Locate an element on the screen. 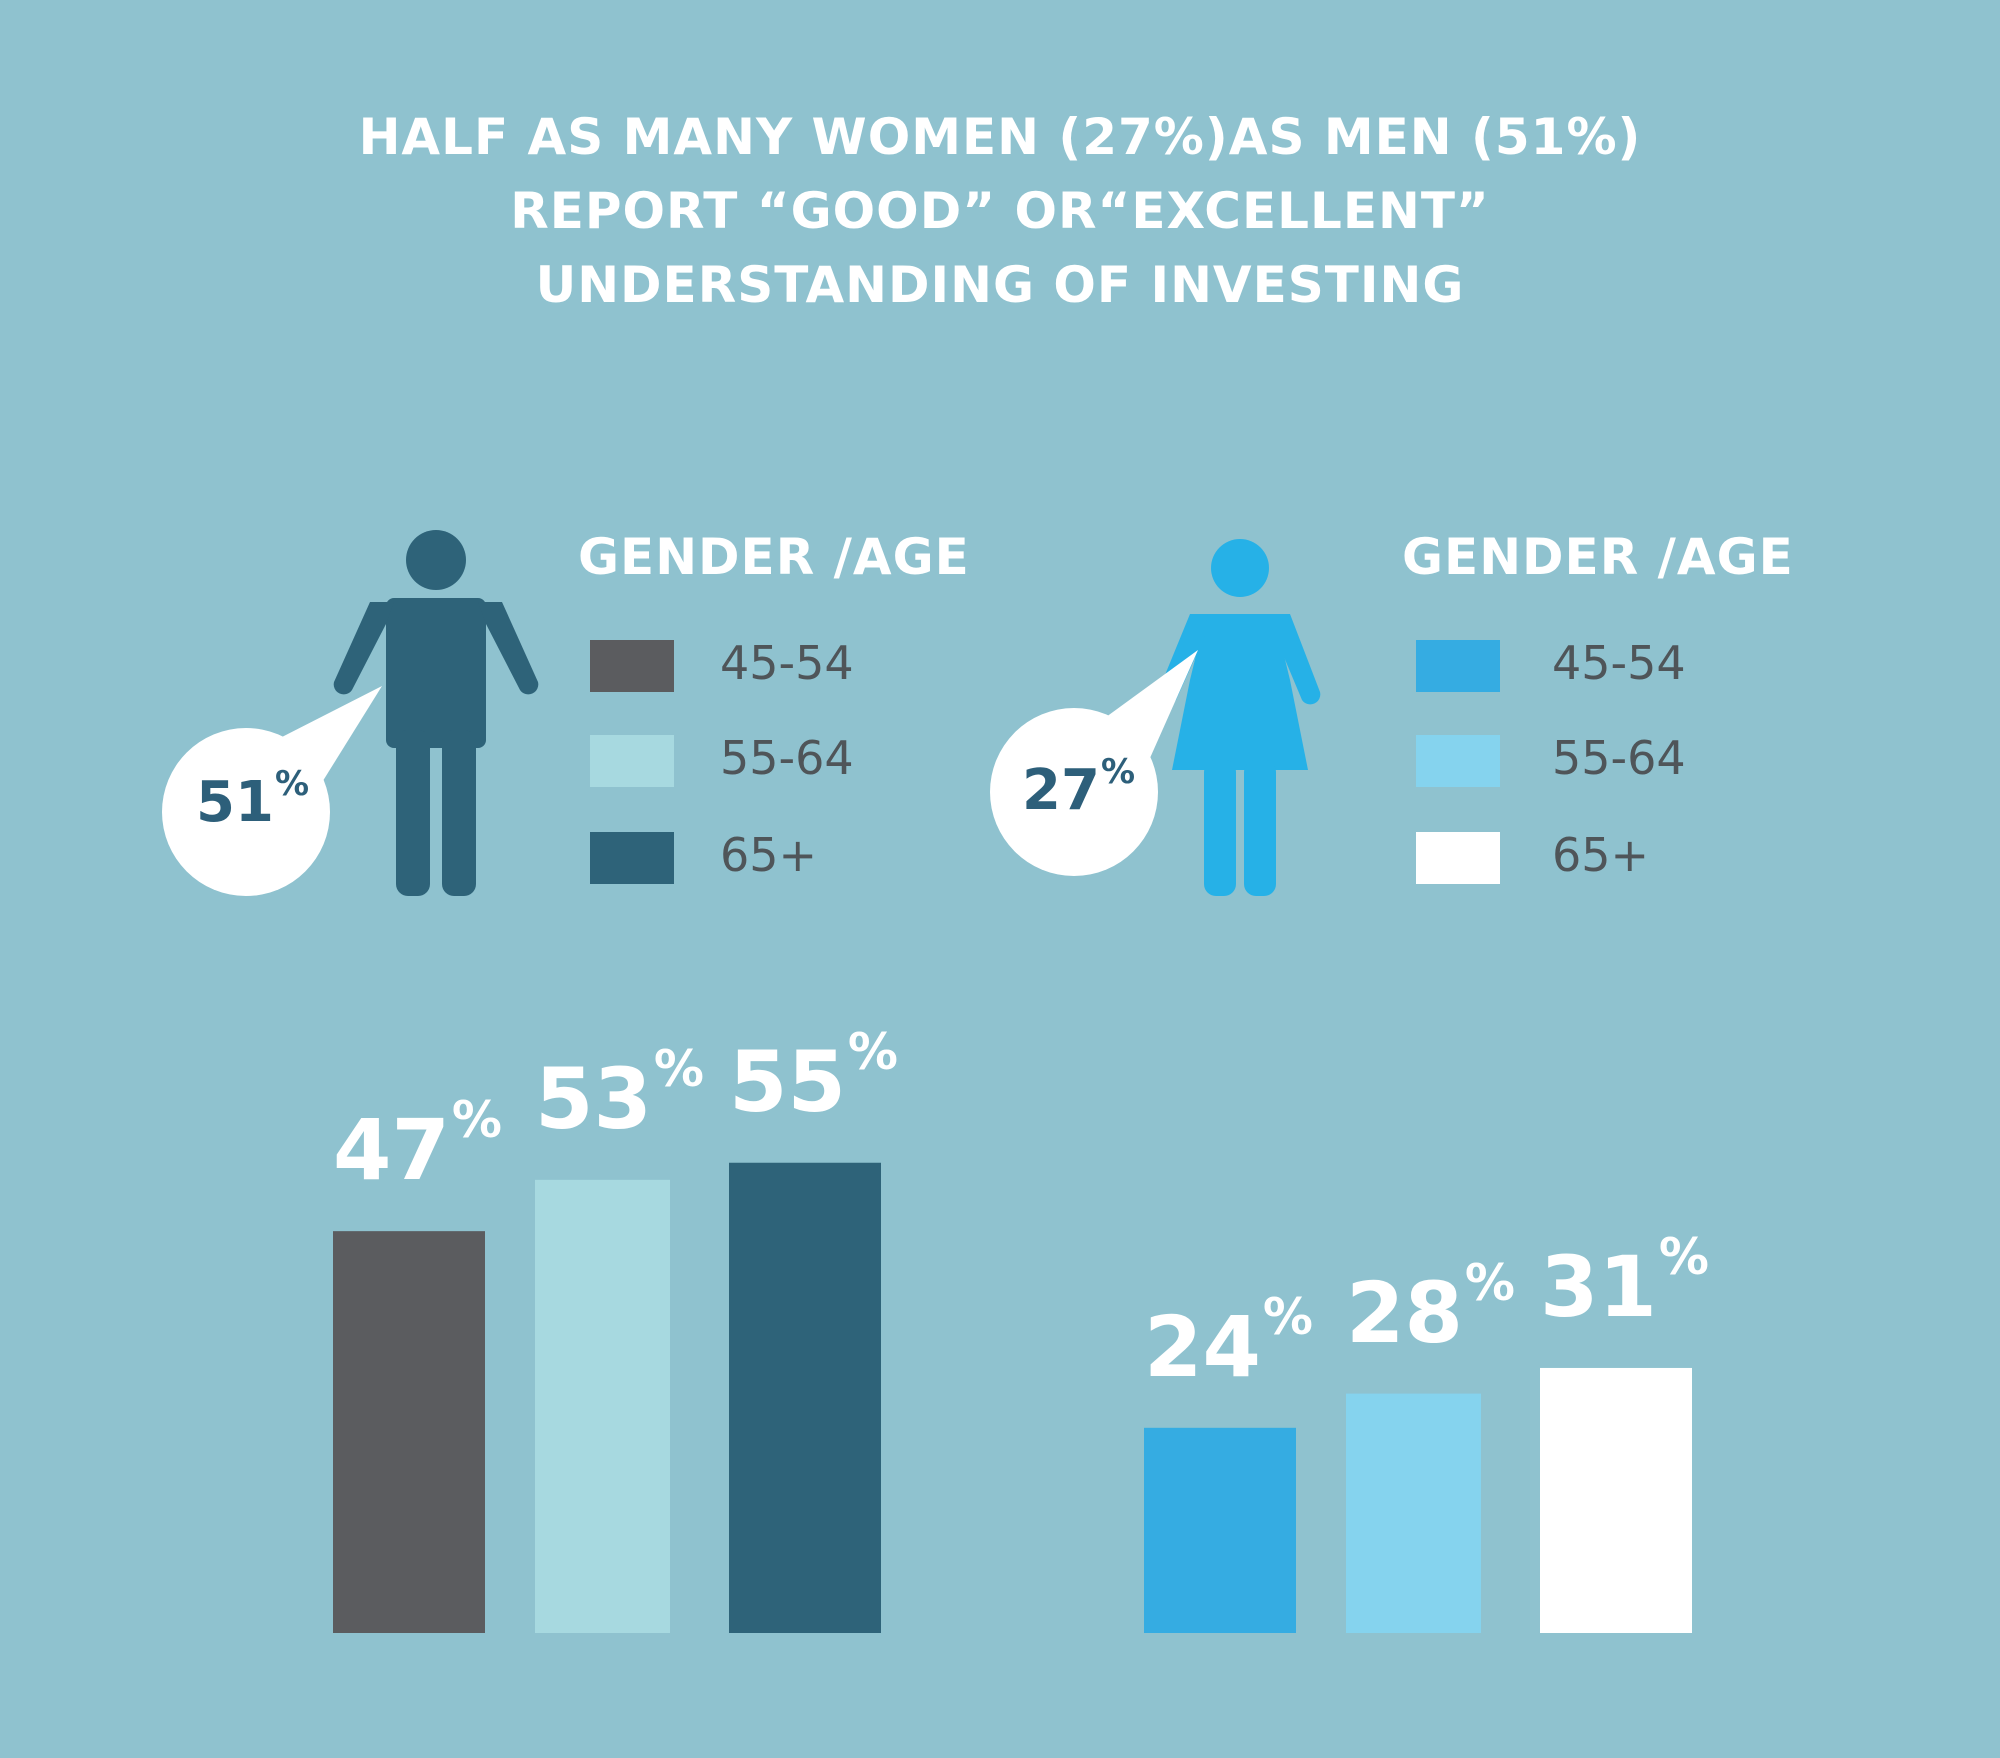  women-bar-label-45-54: 24% is located at coordinates (1229, 1341).